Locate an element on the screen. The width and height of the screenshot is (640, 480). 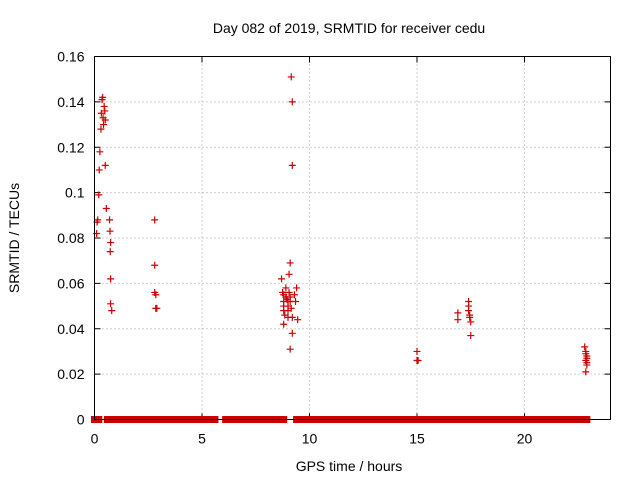
y-tick-label: 0.1 is located at coordinates (75, 193).